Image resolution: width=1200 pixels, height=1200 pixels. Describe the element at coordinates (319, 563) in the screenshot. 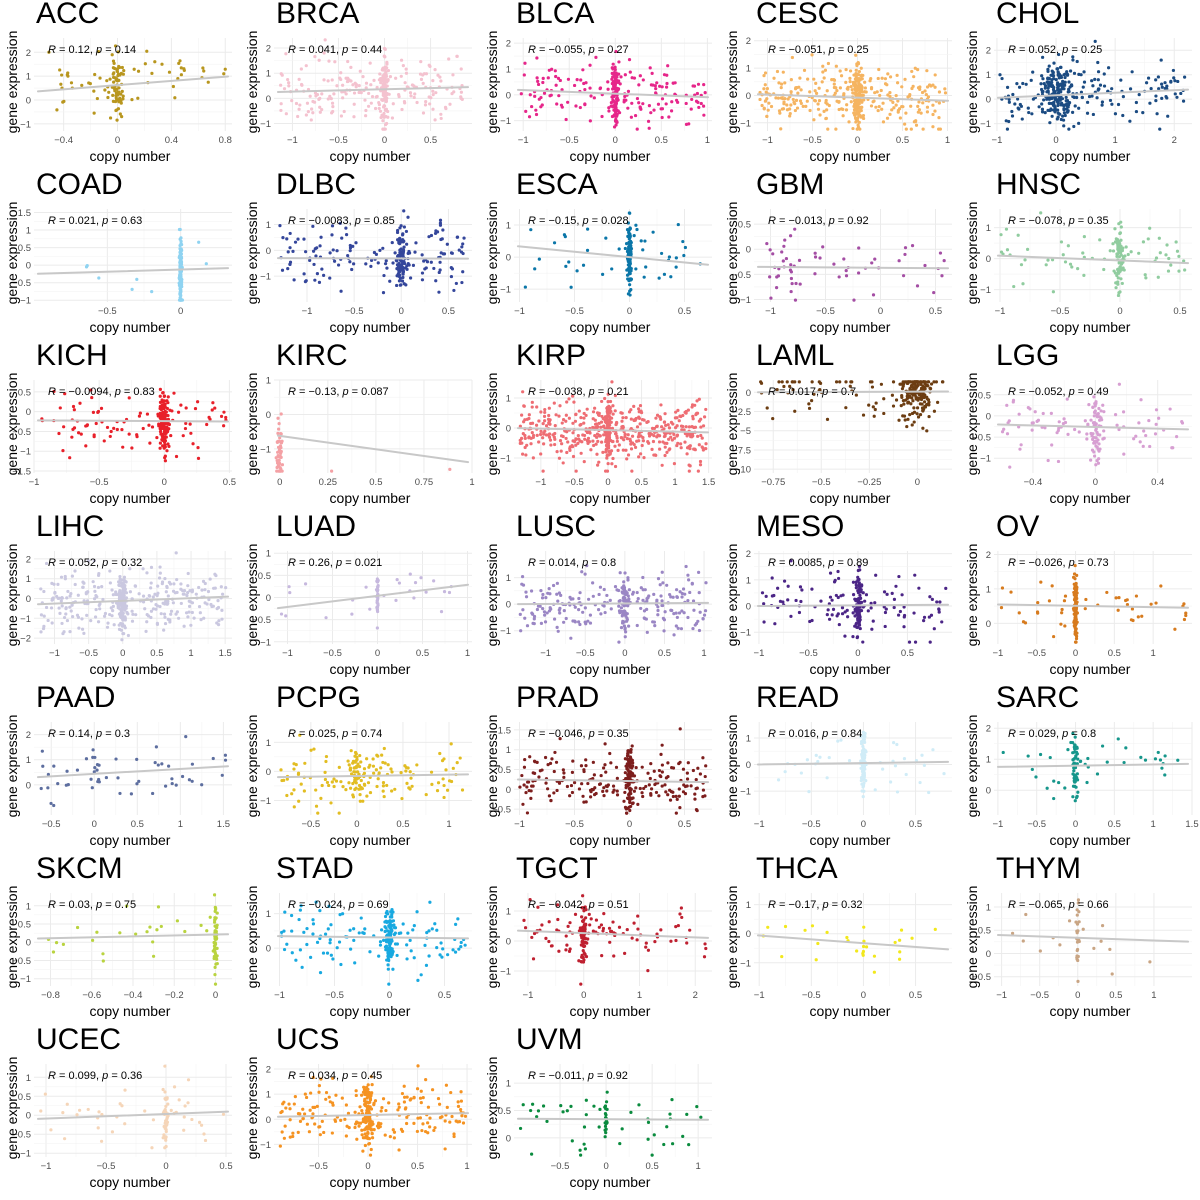

I see `r-value: 0.26` at that location.